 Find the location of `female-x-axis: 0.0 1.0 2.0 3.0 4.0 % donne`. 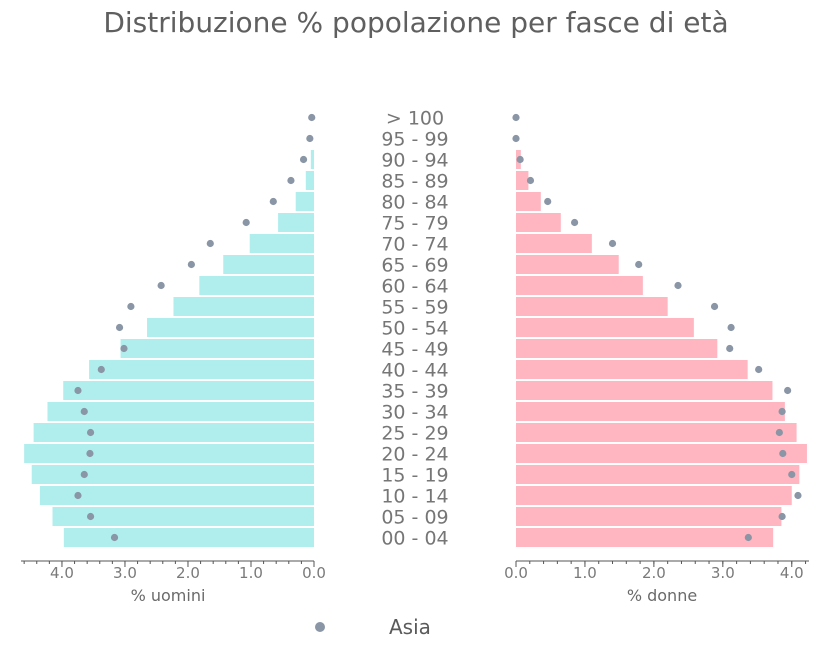

female-x-axis: 0.0 1.0 2.0 3.0 4.0 % donne is located at coordinates (656, 582).